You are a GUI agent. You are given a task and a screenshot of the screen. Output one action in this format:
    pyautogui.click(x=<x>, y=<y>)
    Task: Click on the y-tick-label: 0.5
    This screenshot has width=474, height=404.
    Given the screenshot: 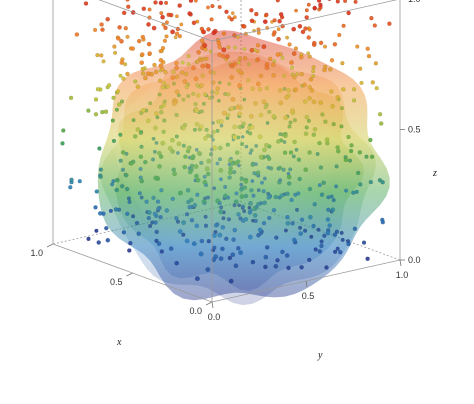 What is the action you would take?
    pyautogui.click(x=308, y=296)
    